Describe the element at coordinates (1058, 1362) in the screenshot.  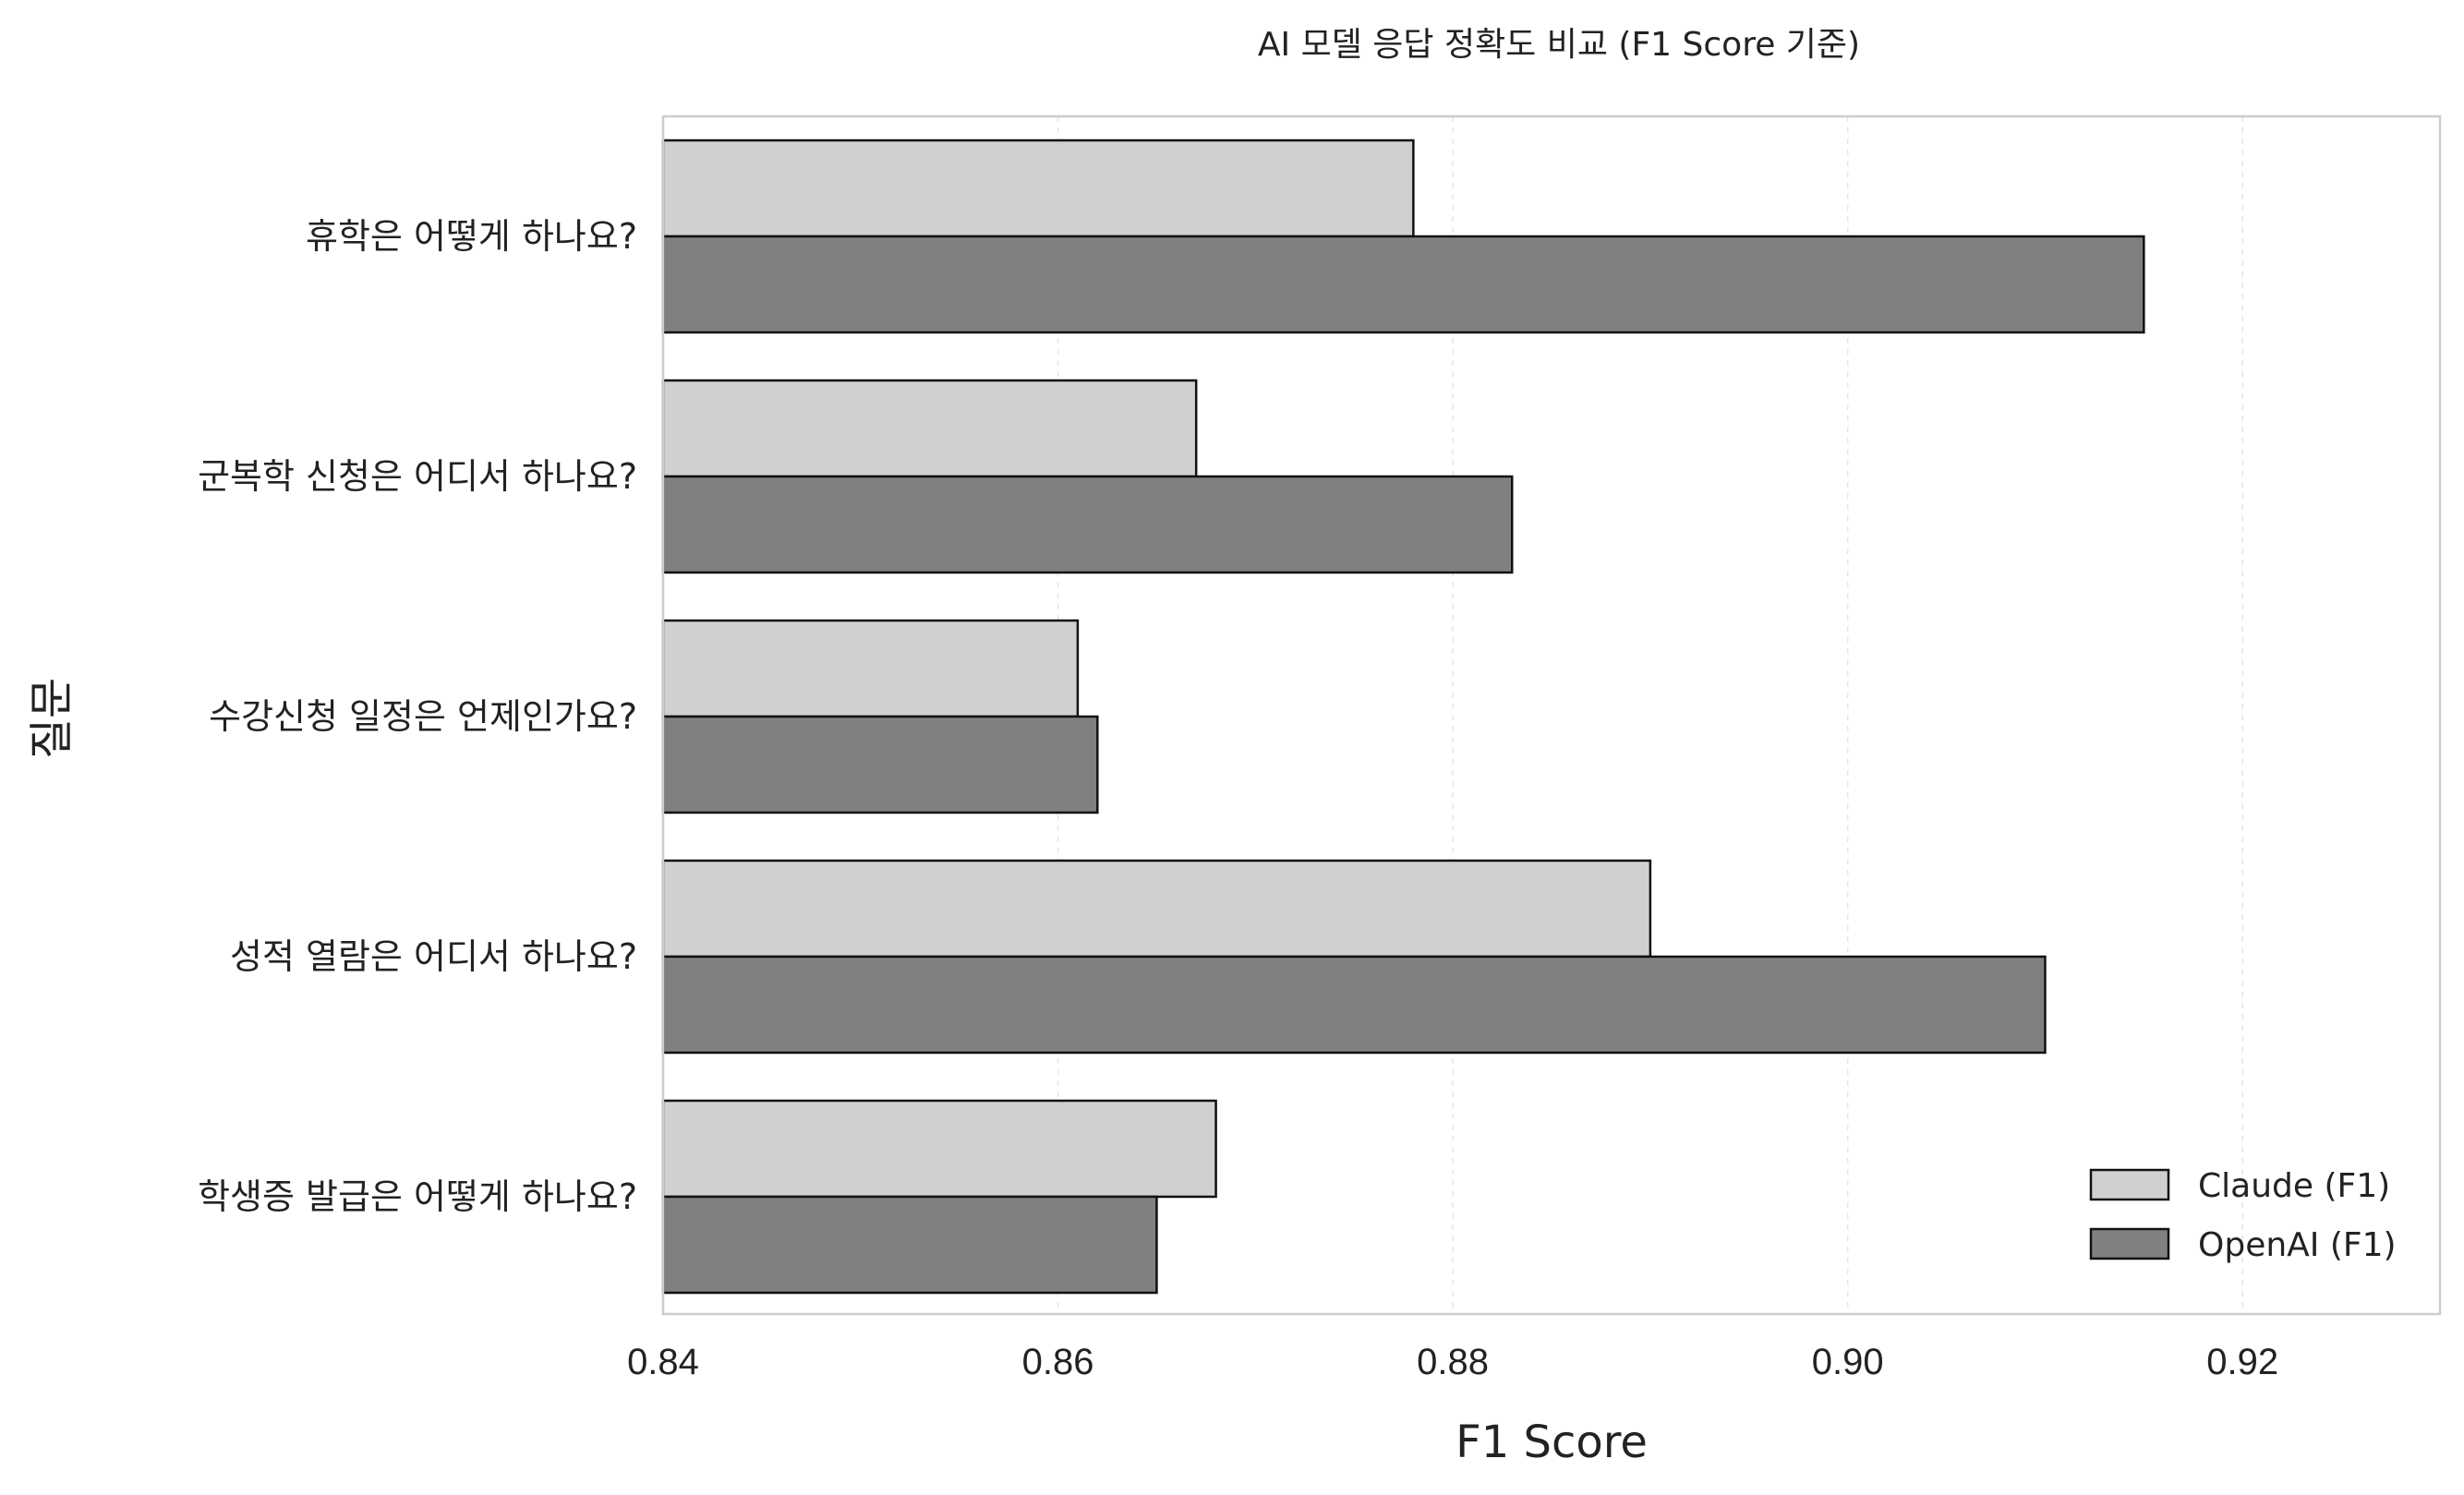
I see `x-tick-label: 0.86` at that location.